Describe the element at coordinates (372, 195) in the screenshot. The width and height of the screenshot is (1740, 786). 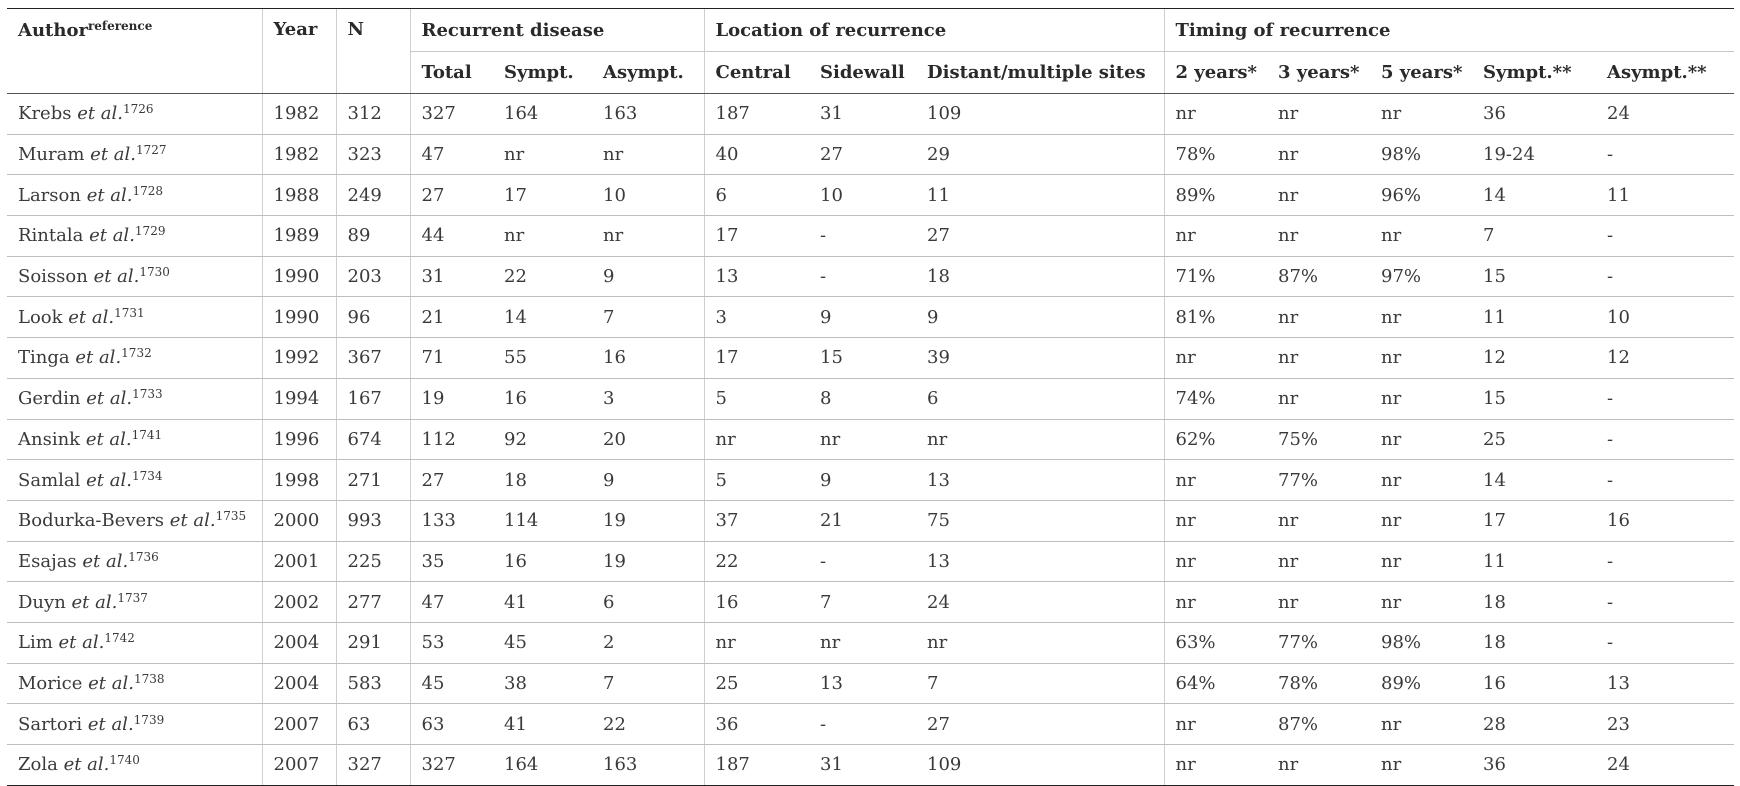
I see `cell-n: 249` at that location.